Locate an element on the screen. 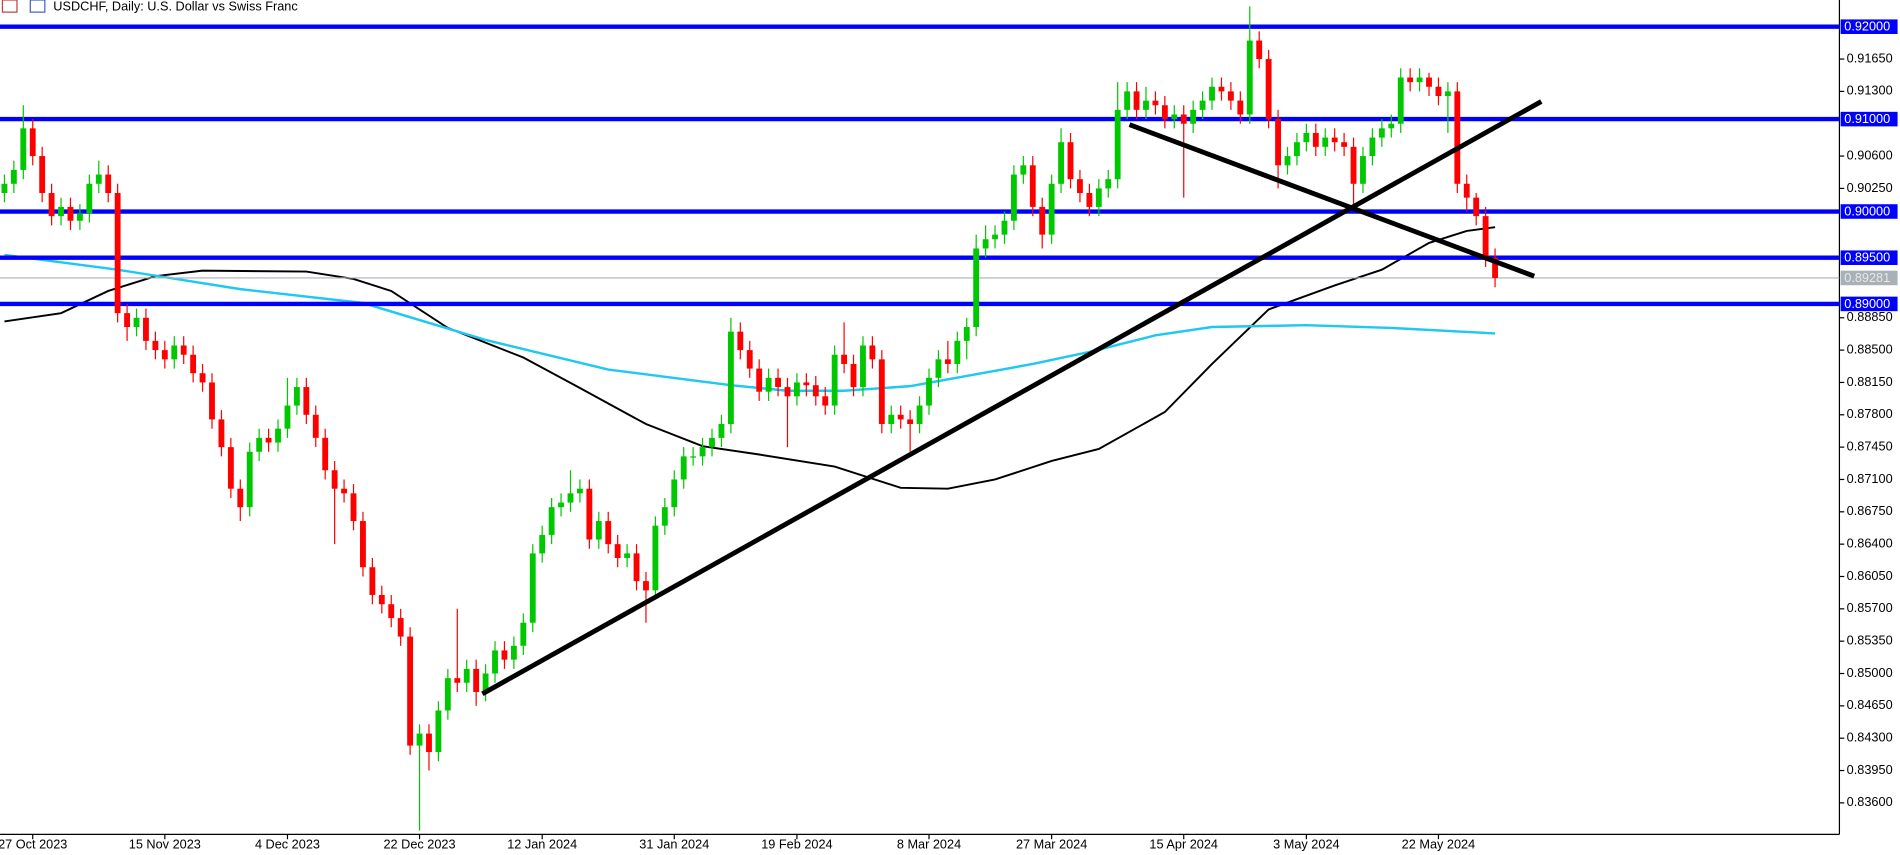 Image resolution: width=1900 pixels, height=855 pixels. x-tick-label: 3 May 2024 is located at coordinates (1306, 844).